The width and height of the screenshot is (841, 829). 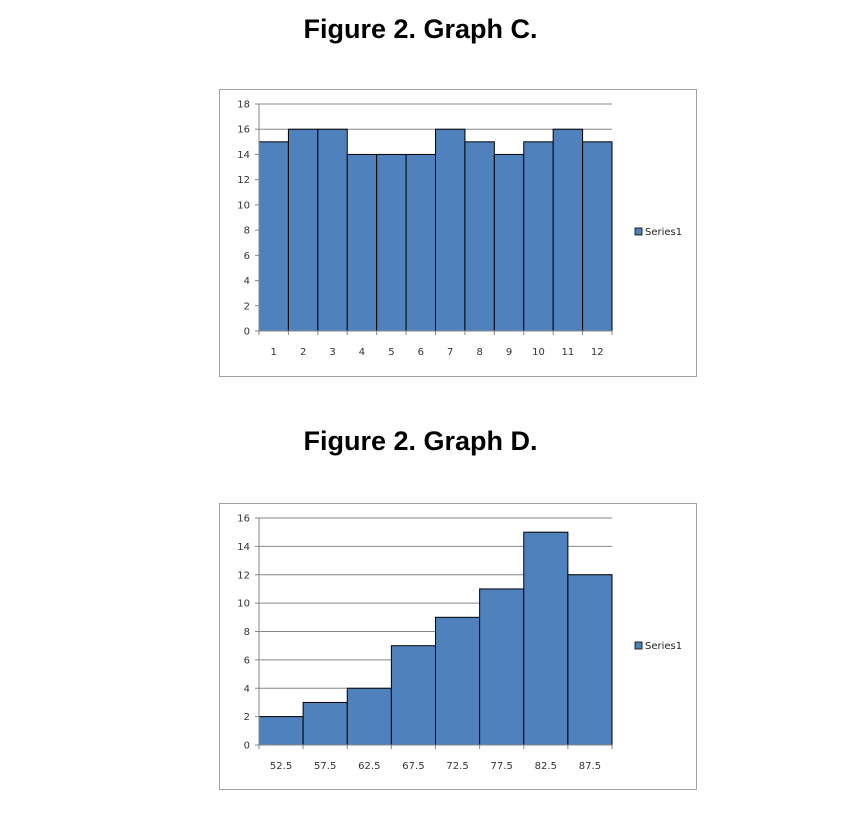 What do you see at coordinates (369, 766) in the screenshot?
I see `x-tick-label: 62.5` at bounding box center [369, 766].